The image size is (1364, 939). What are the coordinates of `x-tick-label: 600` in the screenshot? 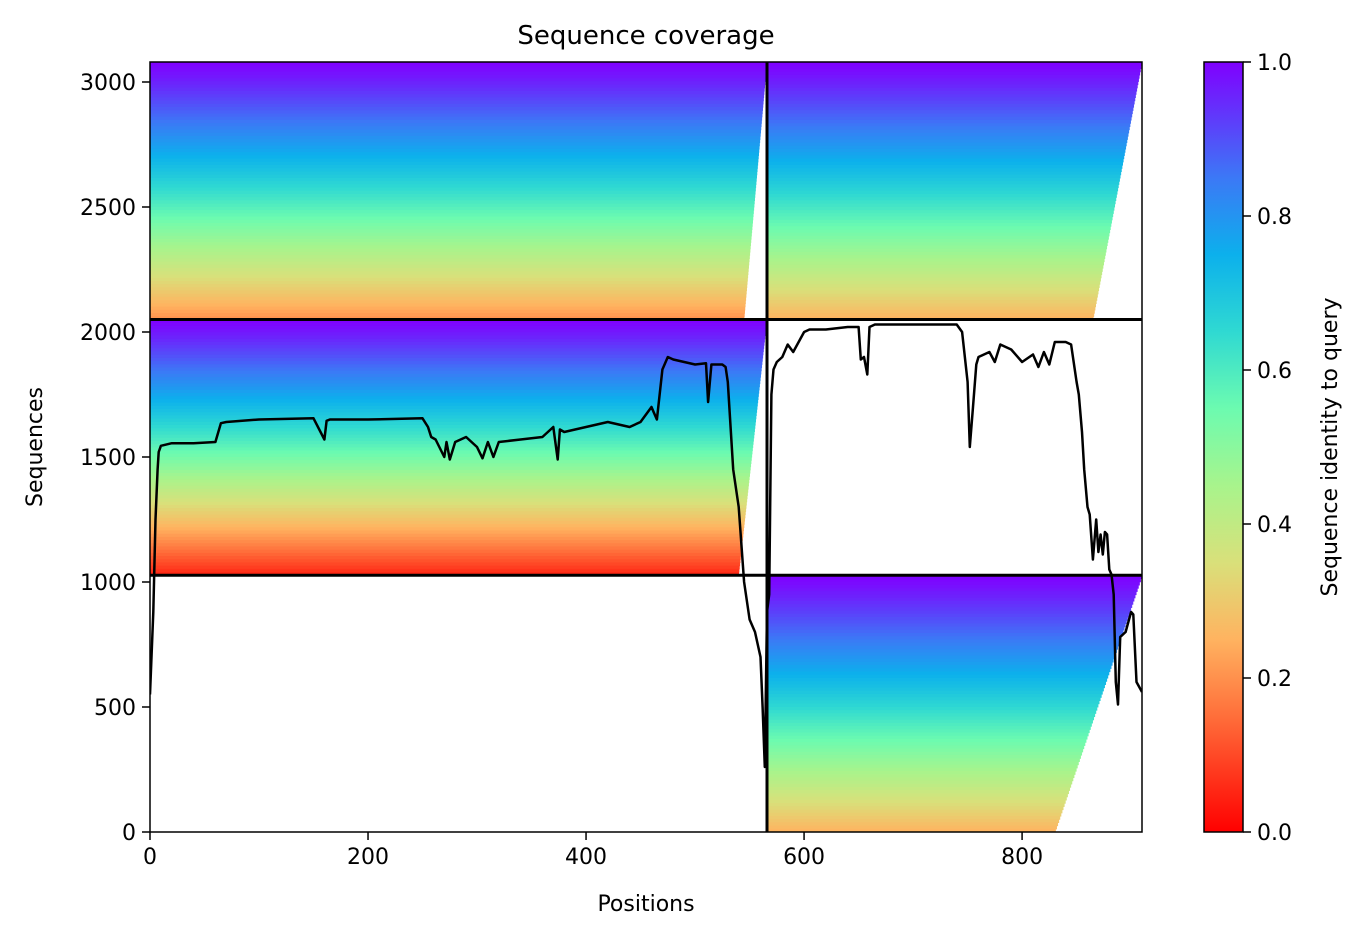 It's located at (804, 857).